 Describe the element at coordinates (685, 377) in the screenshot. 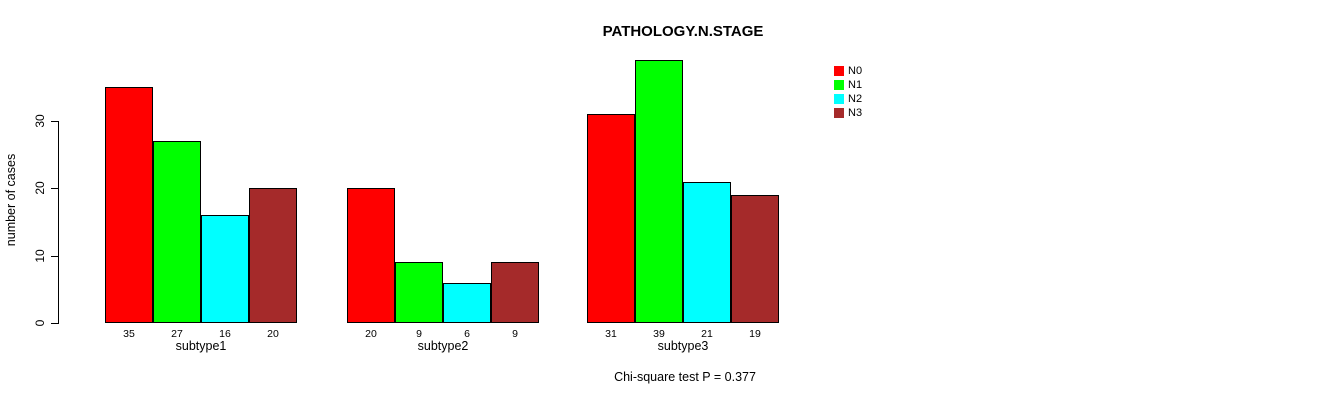

I see `chi-square-annotation: Chi-square test P = 0.377` at that location.